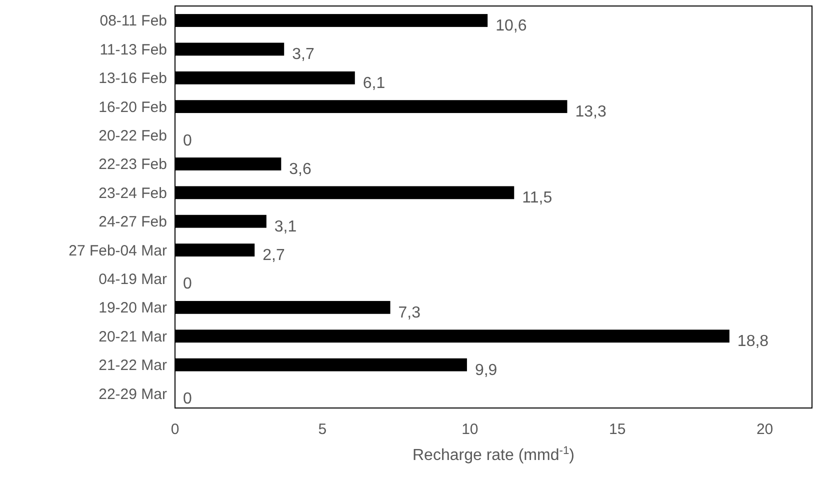 The height and width of the screenshot is (495, 814). What do you see at coordinates (132, 279) in the screenshot?
I see `y-tick-label: 04-19 Mar` at bounding box center [132, 279].